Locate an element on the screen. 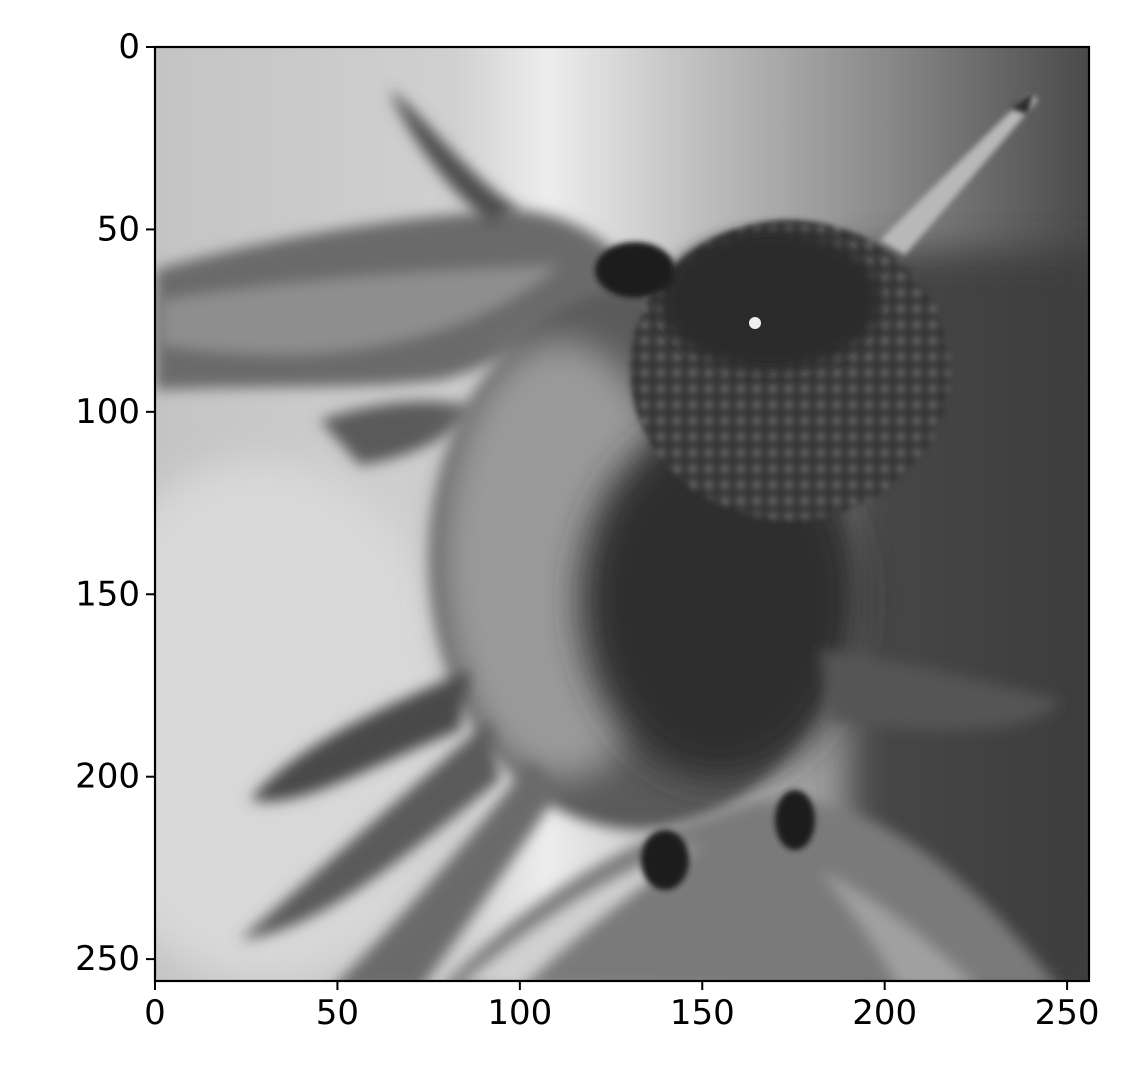 This screenshot has height=1090, width=1147. y-tick-label: 200 is located at coordinates (107, 777).